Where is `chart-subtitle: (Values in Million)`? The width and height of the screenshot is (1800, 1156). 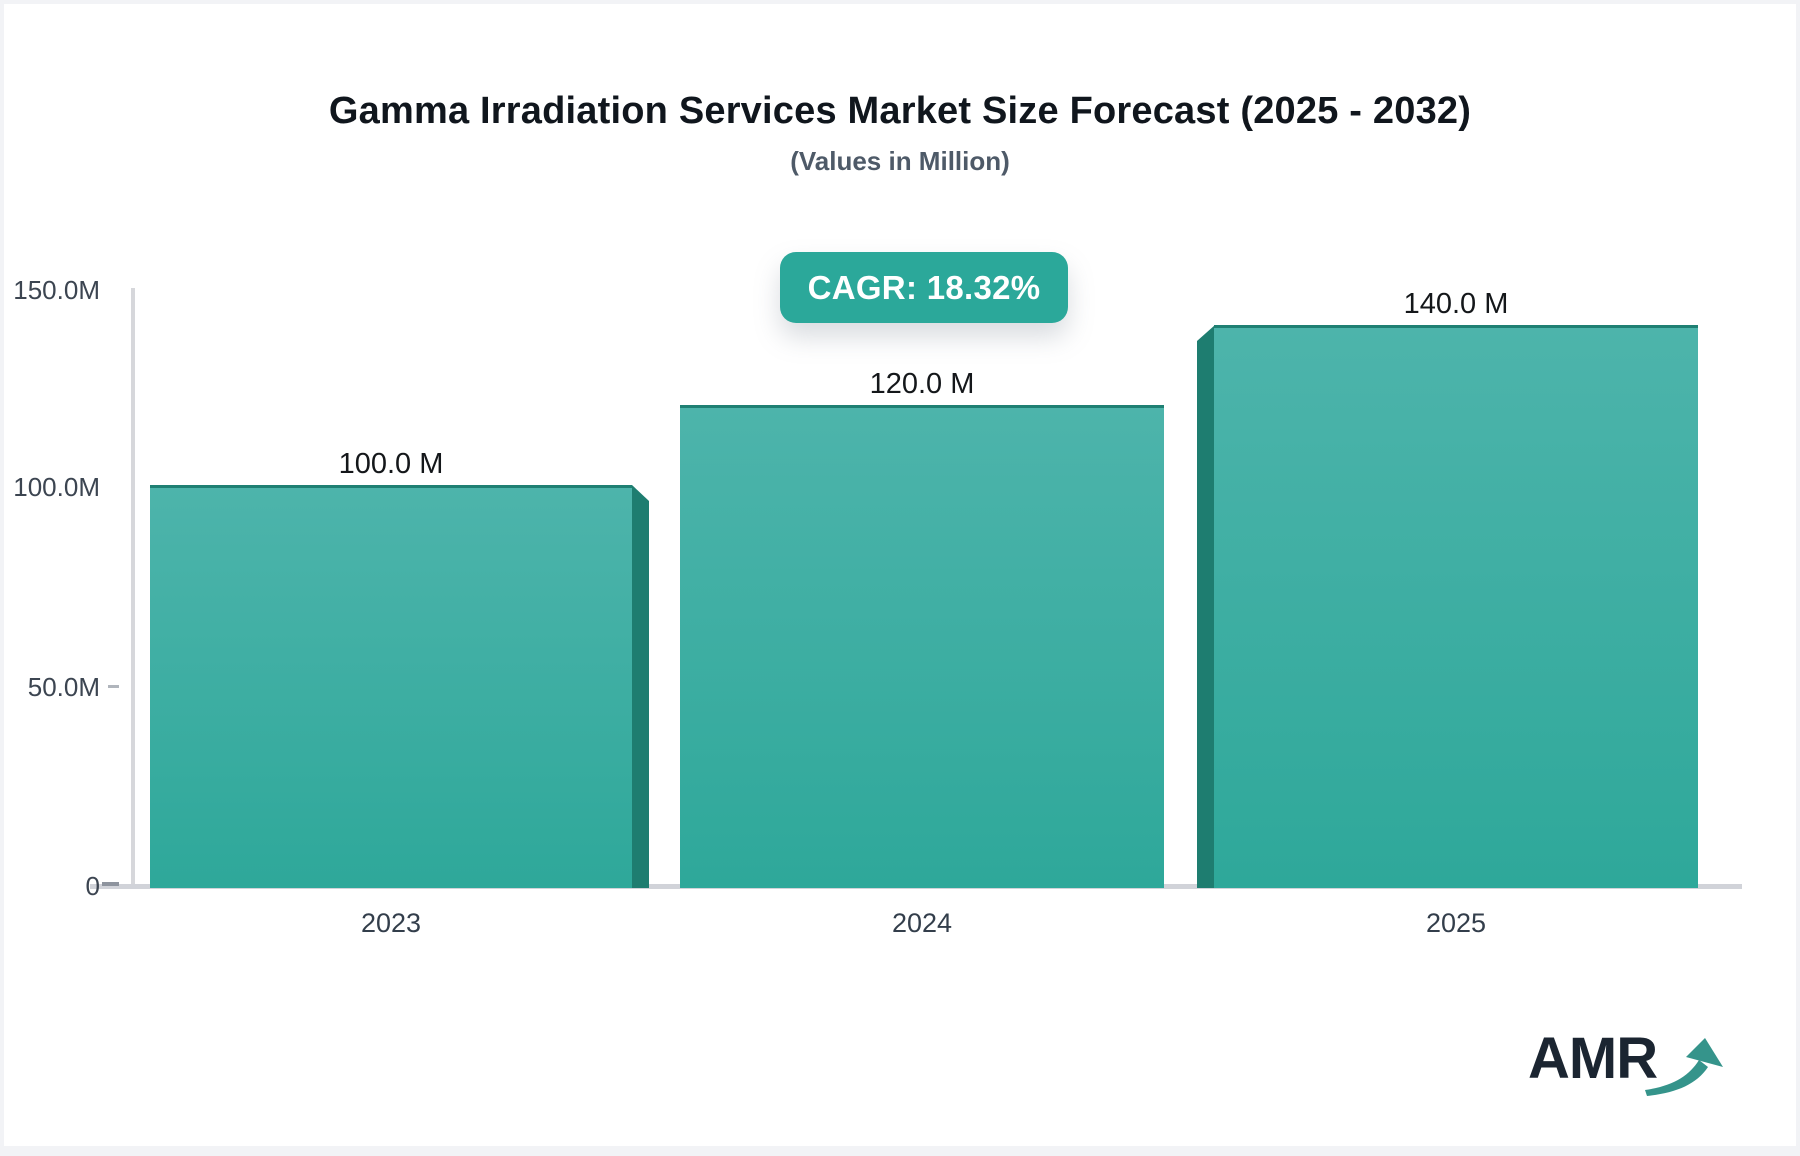
chart-subtitle: (Values in Million) is located at coordinates (900, 161).